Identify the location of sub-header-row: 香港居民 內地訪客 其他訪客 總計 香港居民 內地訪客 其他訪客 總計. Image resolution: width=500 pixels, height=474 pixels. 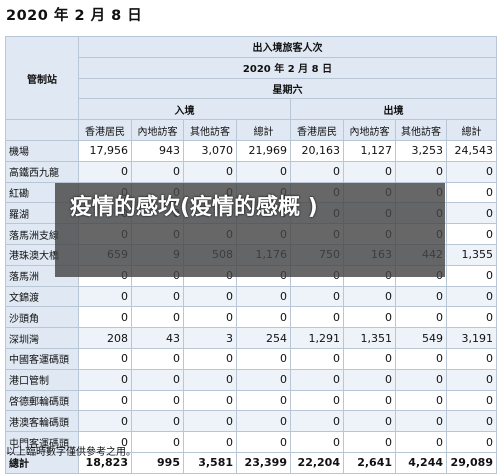
(251, 130).